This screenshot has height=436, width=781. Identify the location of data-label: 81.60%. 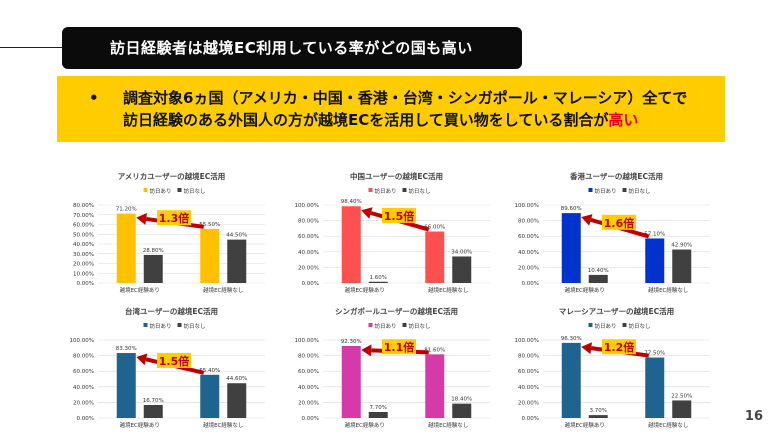
(434, 350).